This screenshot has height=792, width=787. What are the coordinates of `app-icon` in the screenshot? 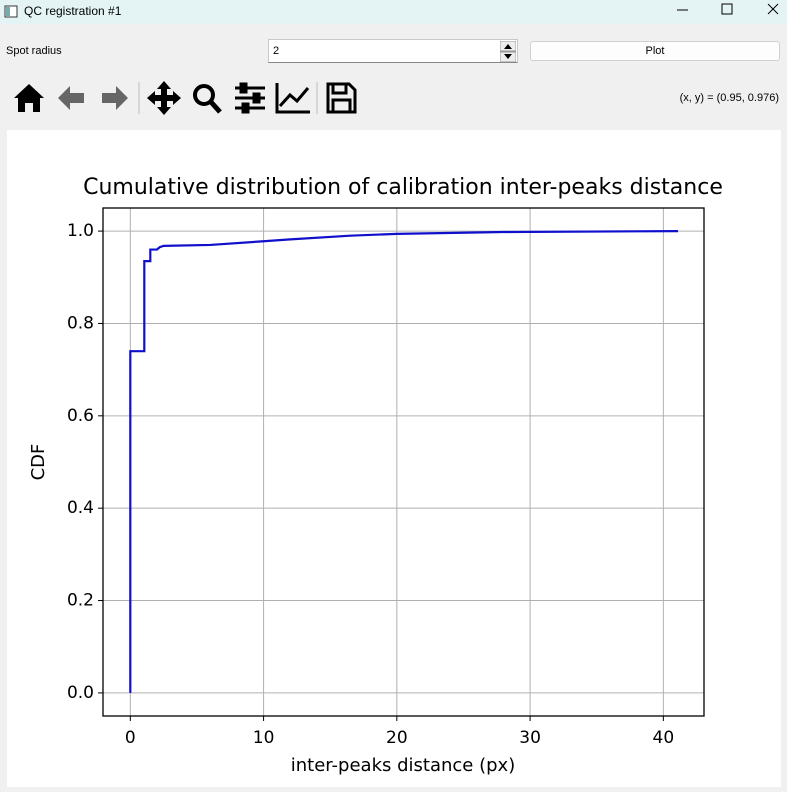 It's located at (11, 11).